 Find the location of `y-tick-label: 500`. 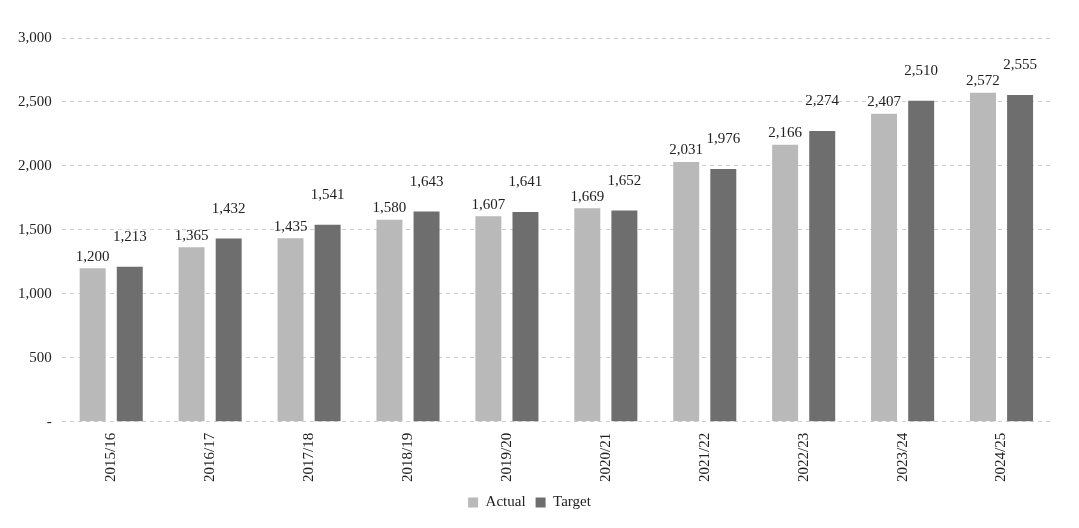

y-tick-label: 500 is located at coordinates (40, 356).